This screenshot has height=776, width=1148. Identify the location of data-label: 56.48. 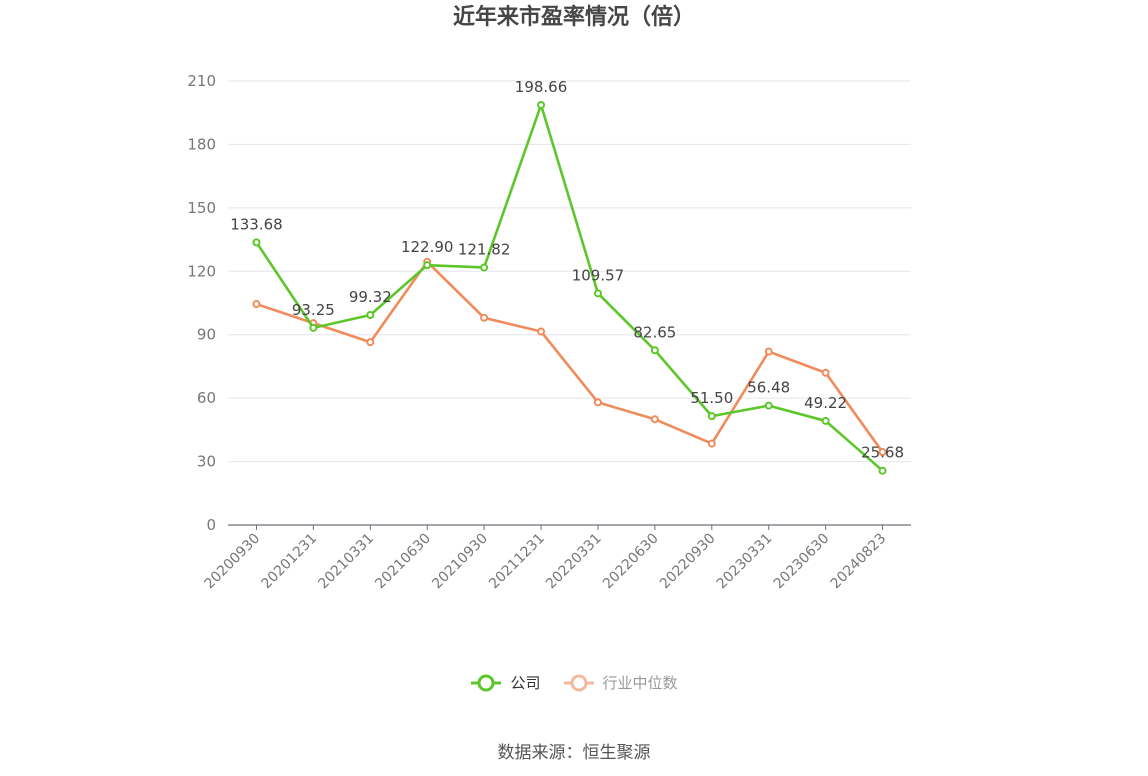
(768, 388).